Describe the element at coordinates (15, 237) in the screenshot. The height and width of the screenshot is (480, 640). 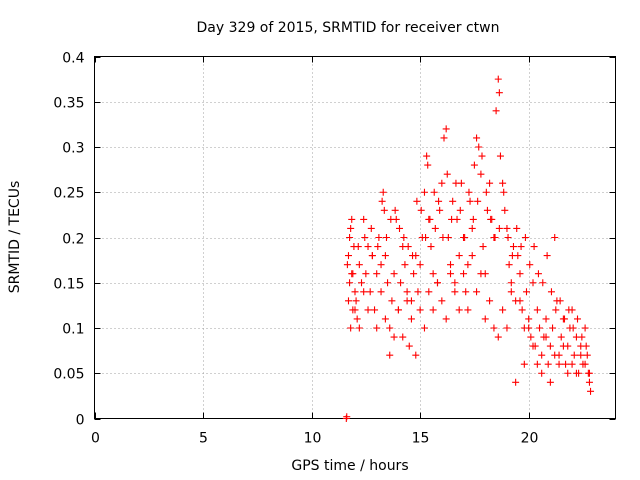
I see `y-axis-label: SRMTID / TECUs` at that location.